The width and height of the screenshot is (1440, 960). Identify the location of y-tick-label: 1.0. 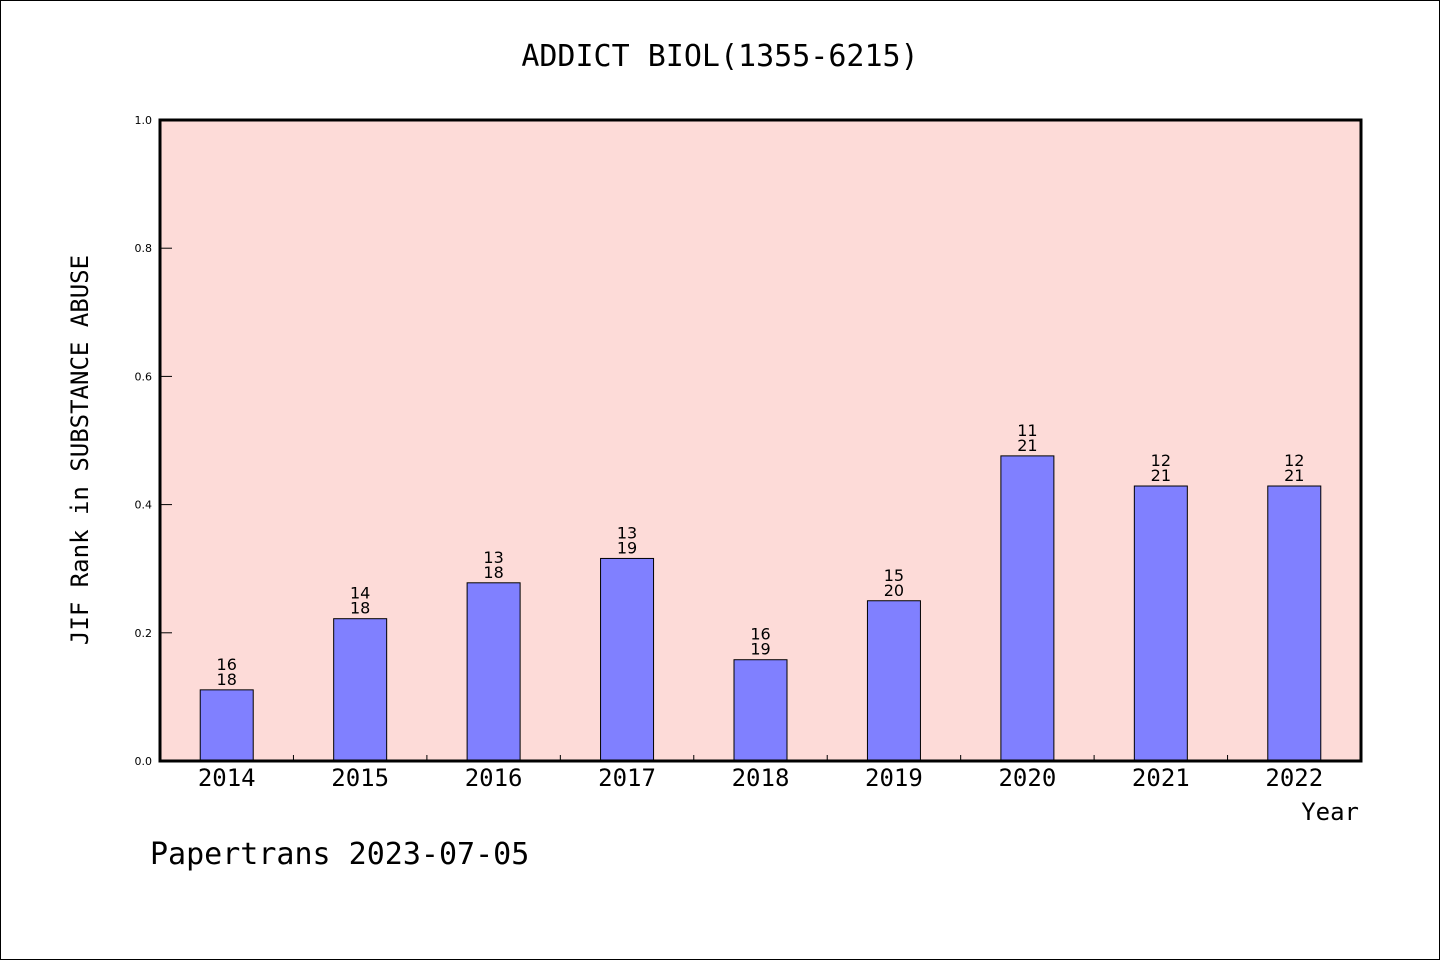
(144, 120).